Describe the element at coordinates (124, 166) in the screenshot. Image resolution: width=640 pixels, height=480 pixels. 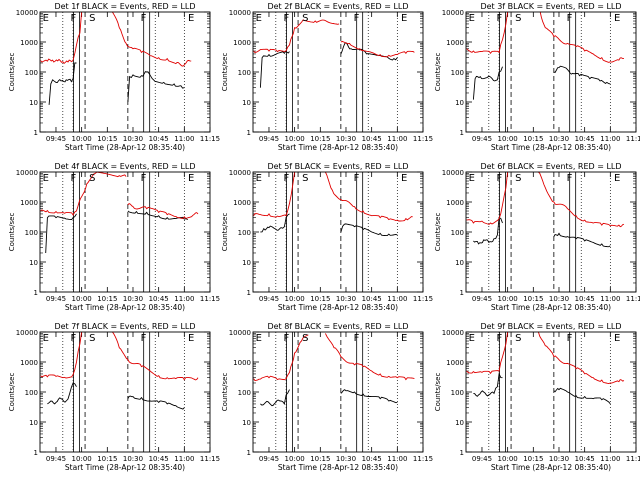
I see `panel-title: Det 4f BLACK = Events, RED = LLD` at that location.